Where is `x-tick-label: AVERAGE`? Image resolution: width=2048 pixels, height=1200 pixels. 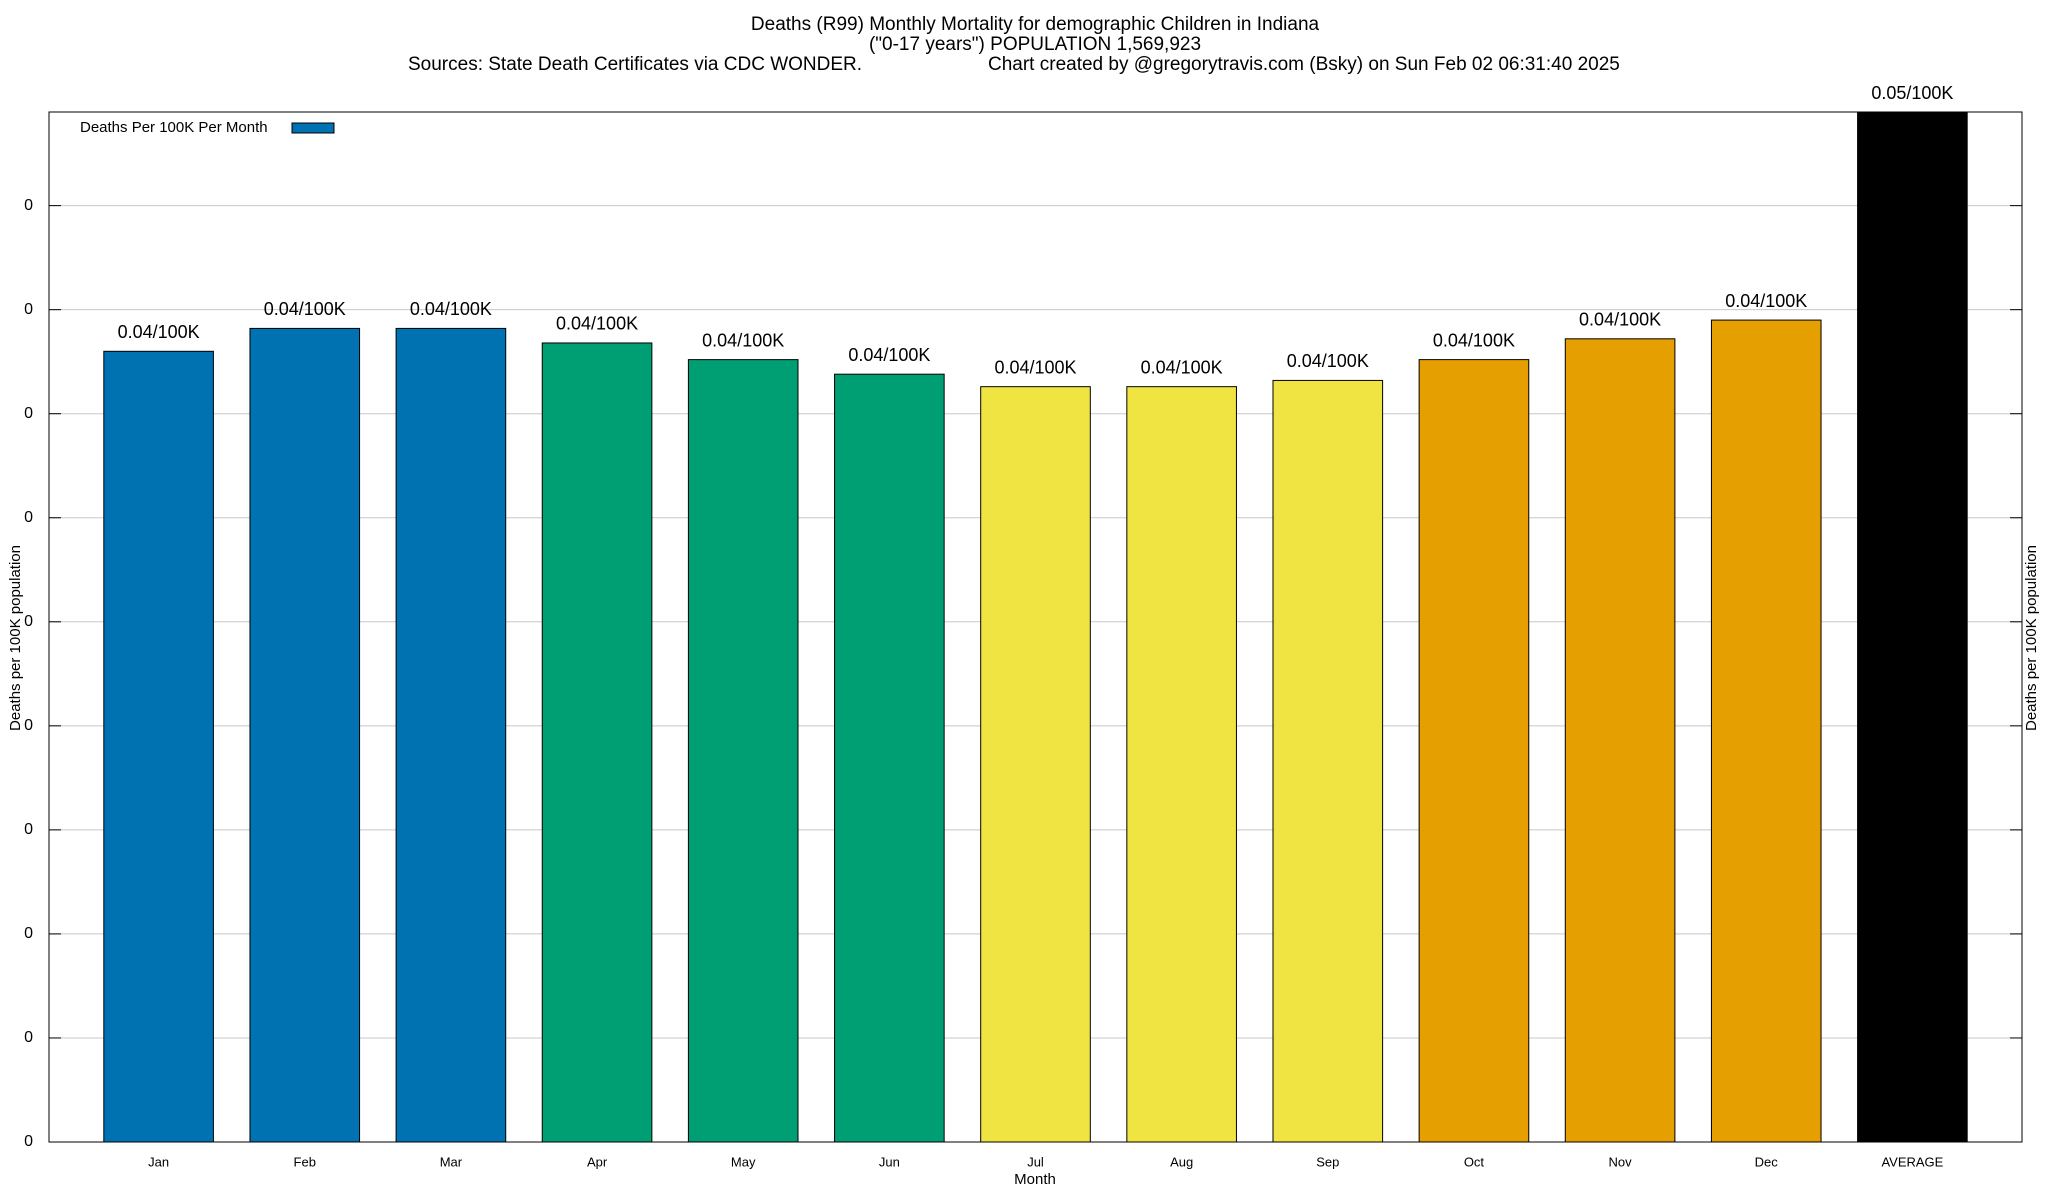 x-tick-label: AVERAGE is located at coordinates (1912, 1161).